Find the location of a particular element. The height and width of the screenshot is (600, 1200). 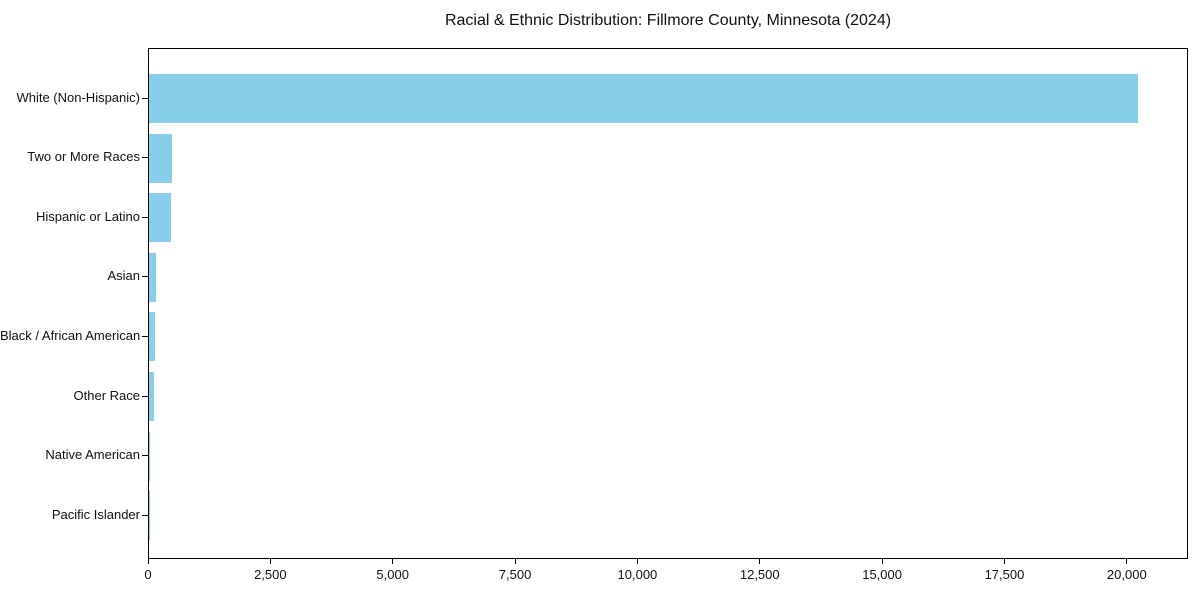

x-tick-label: 20,000 is located at coordinates (1126, 574).